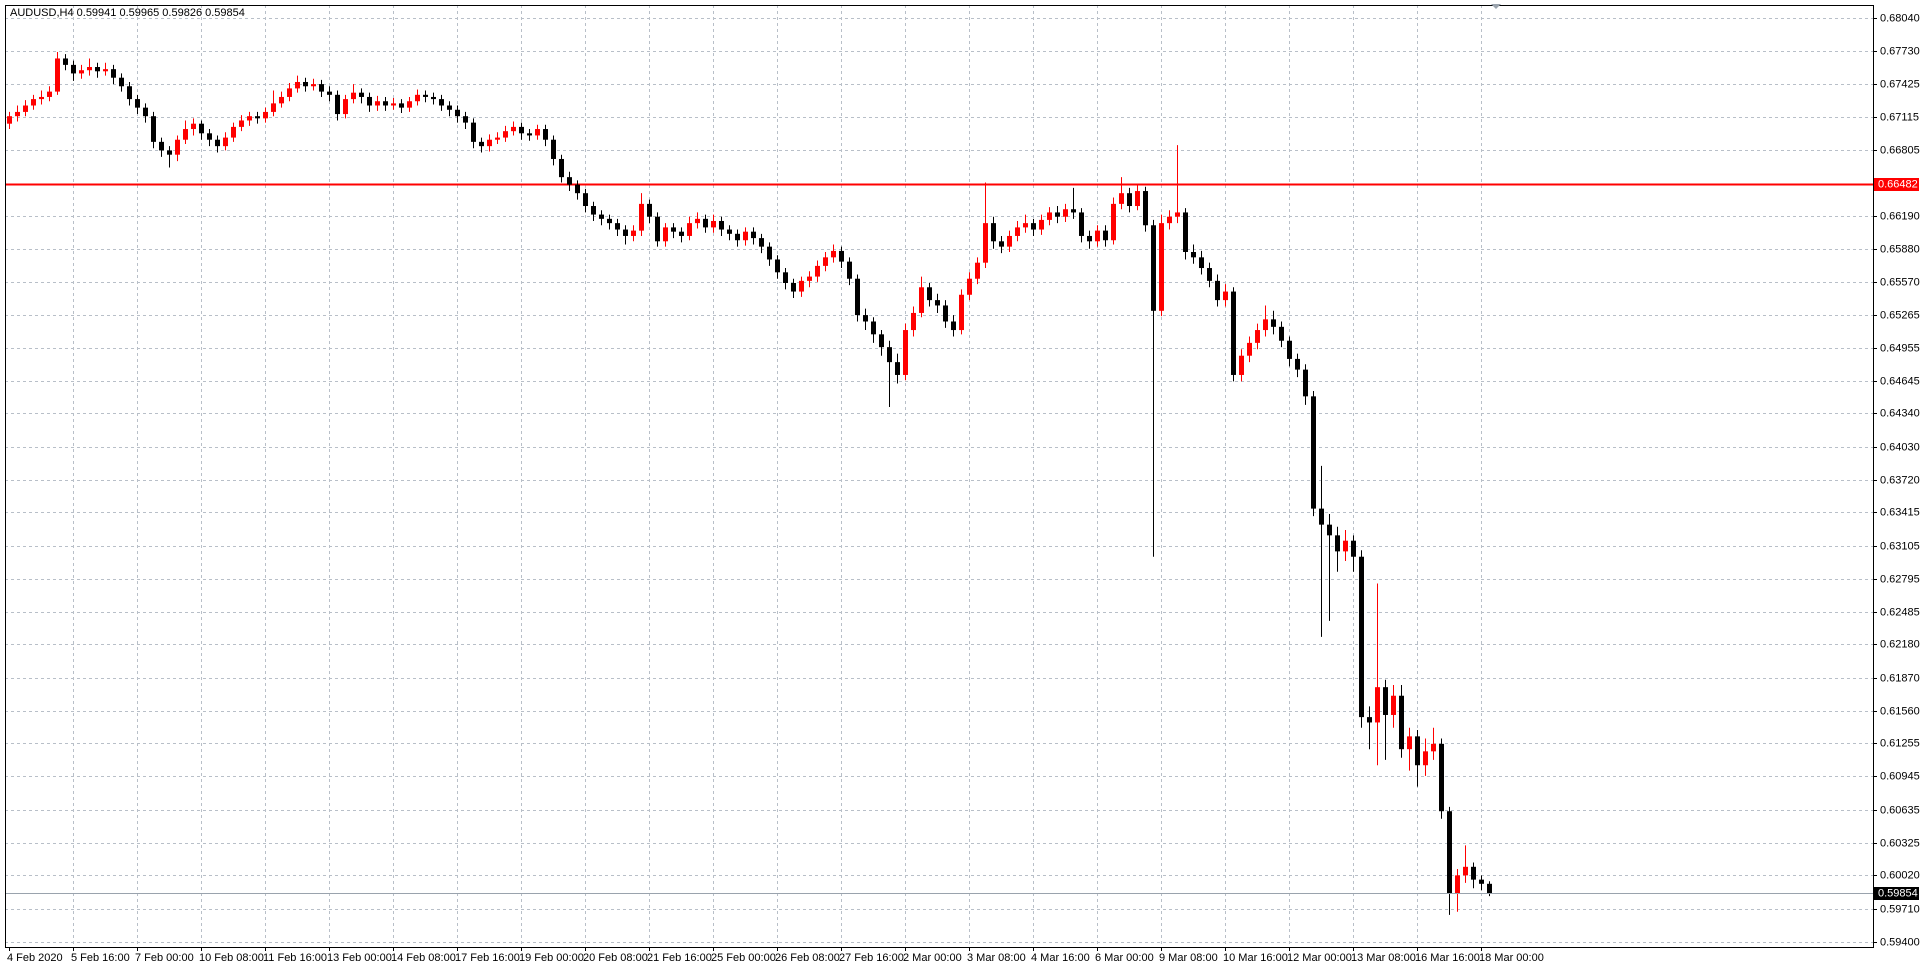  Describe the element at coordinates (35, 958) in the screenshot. I see `x-tick-label: 4 Feb 2020` at that location.